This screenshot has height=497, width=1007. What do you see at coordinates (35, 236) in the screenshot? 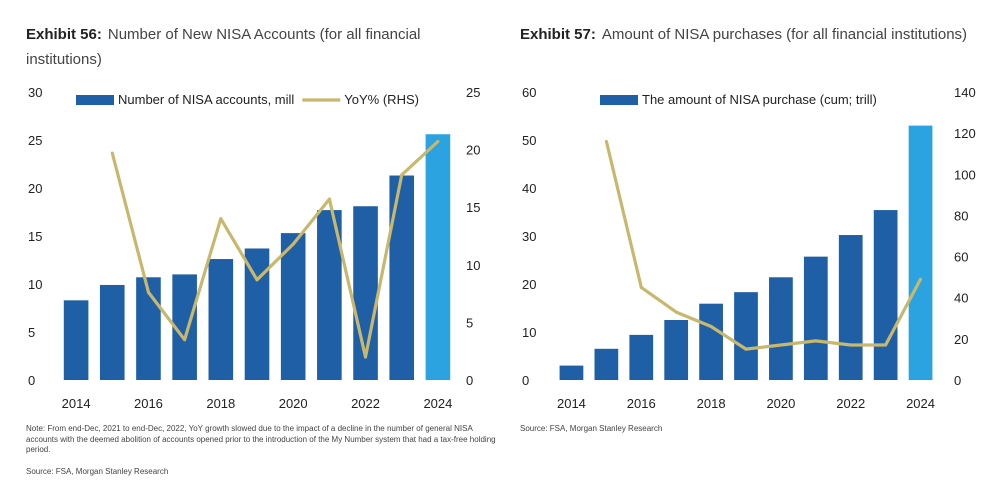
I see `y-left-tick-label: 15` at bounding box center [35, 236].